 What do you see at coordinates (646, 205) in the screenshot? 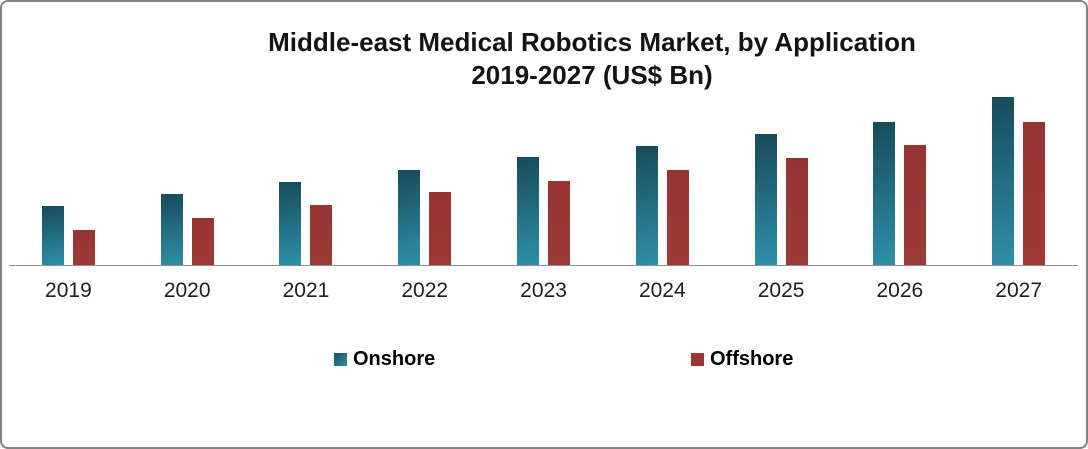
I see `bar-onshore-2024` at bounding box center [646, 205].